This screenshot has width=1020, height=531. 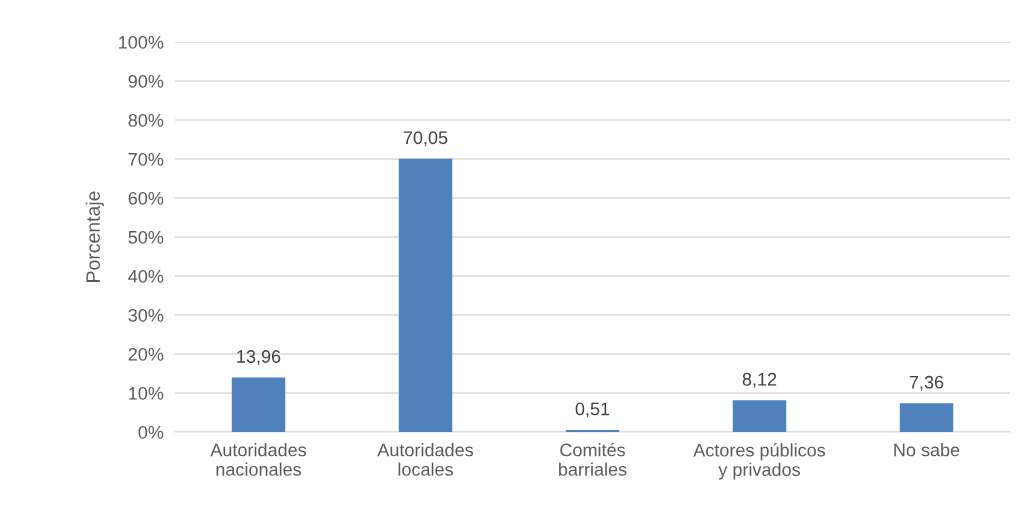 I want to click on data-label: 70,05, so click(x=425, y=139).